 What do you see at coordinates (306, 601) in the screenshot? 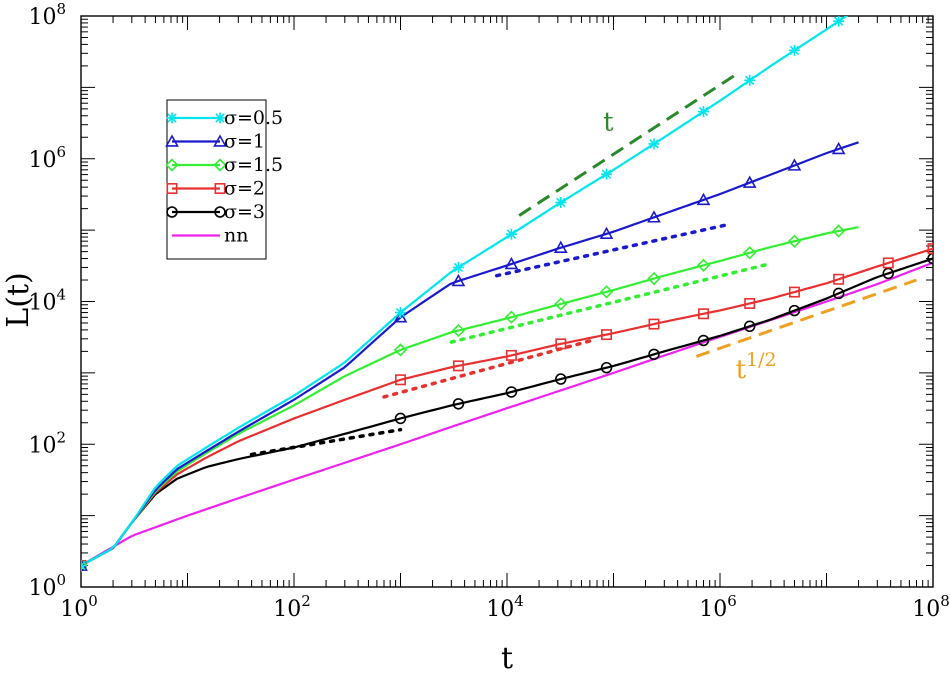
I see `x-tick-exponent: 2` at bounding box center [306, 601].